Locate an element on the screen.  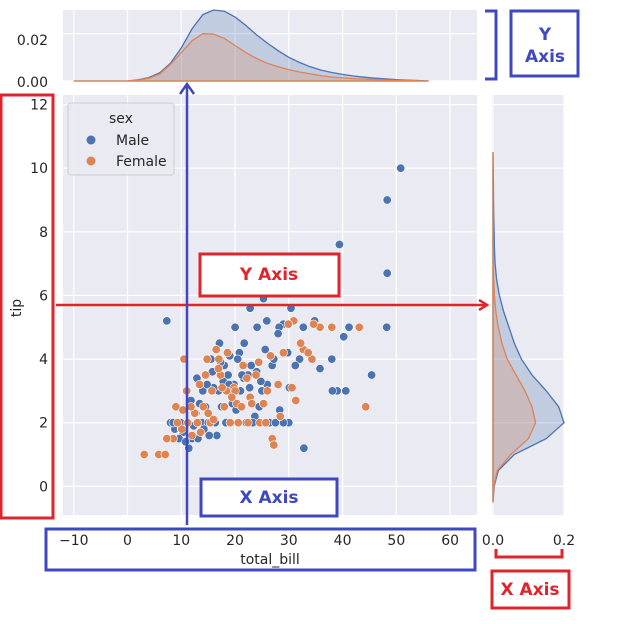
annotation-blue-y-axis-text-line1: Y is located at coordinates (545, 35).